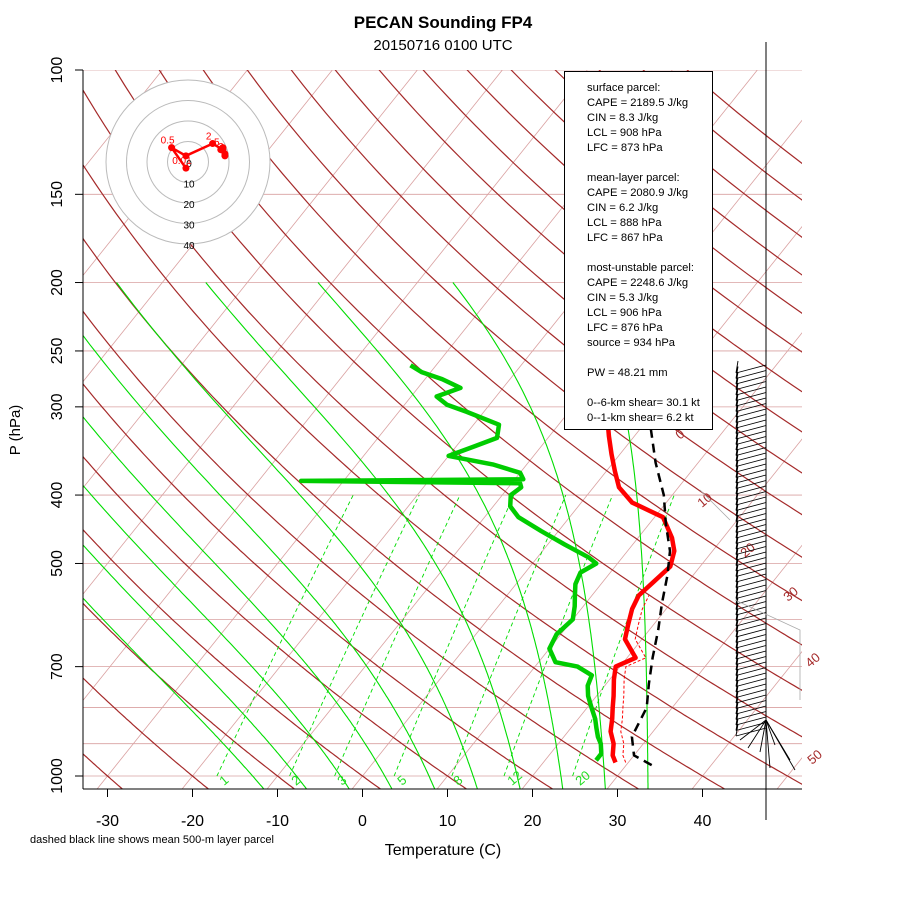 The width and height of the screenshot is (900, 905). I want to click on hodograph-ring-label: 30, so click(189, 226).